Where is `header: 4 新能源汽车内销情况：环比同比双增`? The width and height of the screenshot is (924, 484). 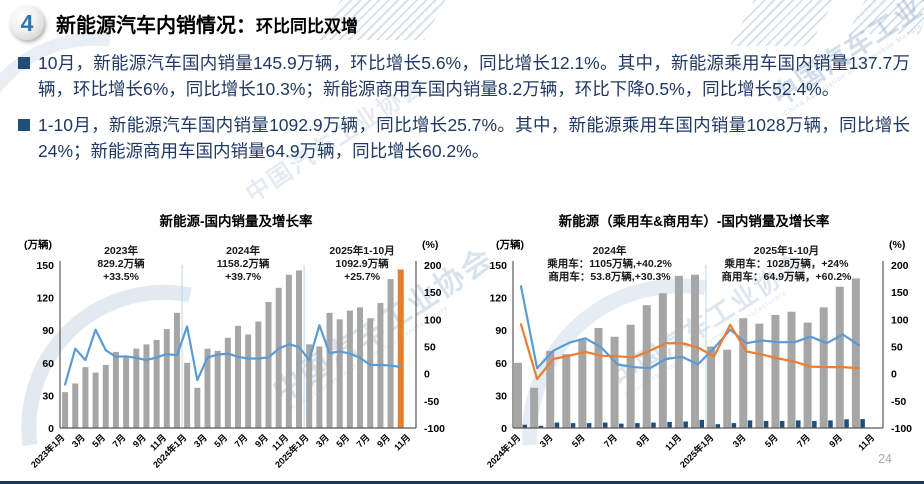
header: 4 新能源汽车内销情况：环比同比双增 is located at coordinates (184, 23).